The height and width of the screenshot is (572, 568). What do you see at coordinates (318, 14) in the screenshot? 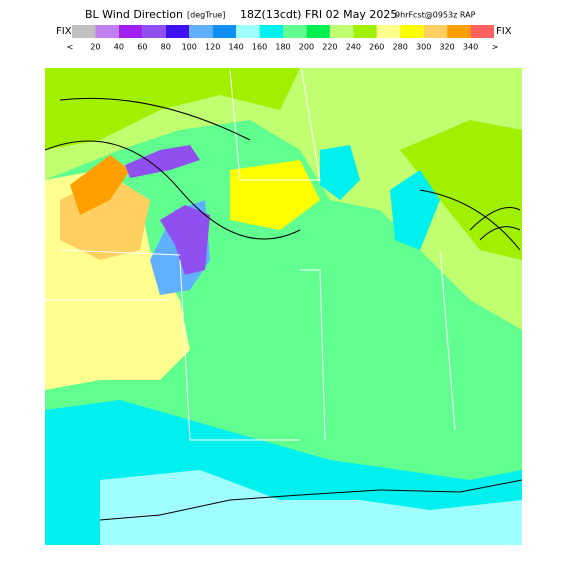
I see `valid-time: 18Z(13cdt) FRI 02 May 2025` at bounding box center [318, 14].